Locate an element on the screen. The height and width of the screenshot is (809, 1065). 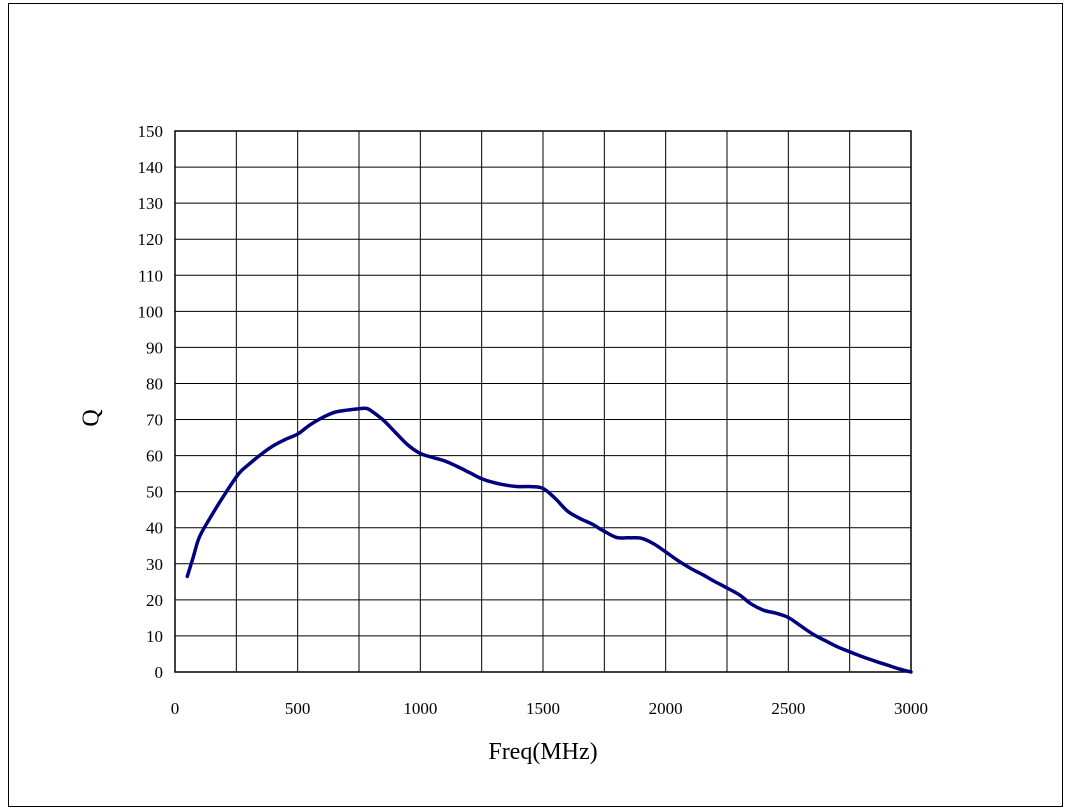
y-tick-label: 150 is located at coordinates (151, 131).